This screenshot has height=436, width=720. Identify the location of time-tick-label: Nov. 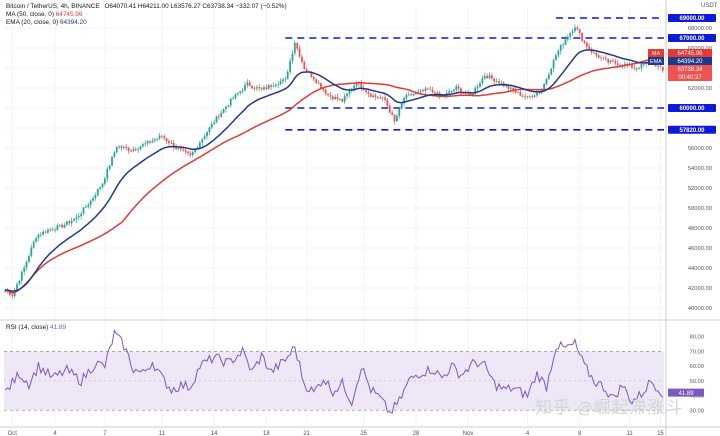
(468, 433).